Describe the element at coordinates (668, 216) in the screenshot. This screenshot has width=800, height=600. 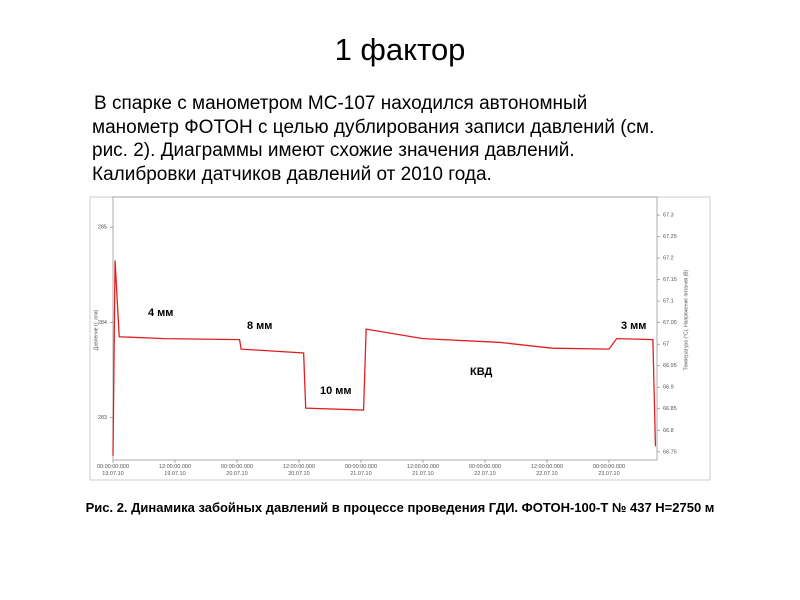
I see `y2-tick-label: 67.3` at that location.